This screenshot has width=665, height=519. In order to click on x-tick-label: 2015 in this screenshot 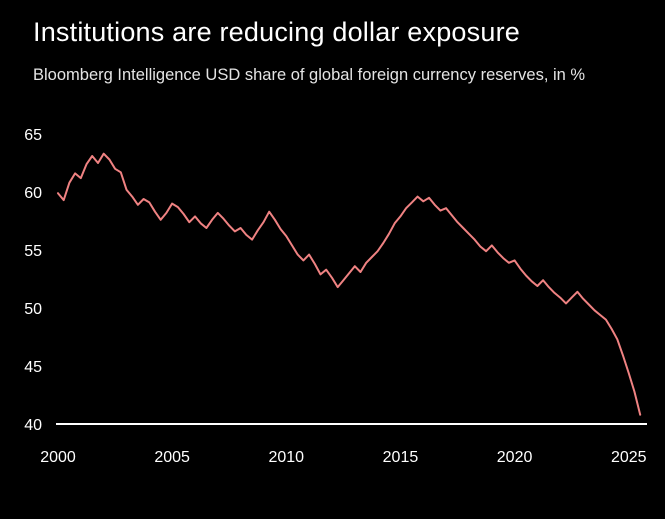, I will do `click(401, 457)`.